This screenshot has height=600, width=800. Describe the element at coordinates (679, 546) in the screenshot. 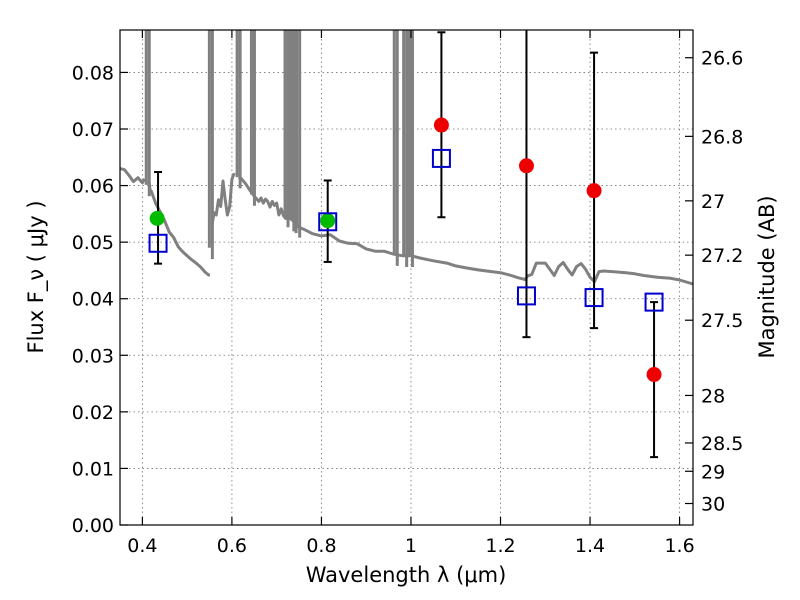

I see `x-tick-label: 1.6` at that location.